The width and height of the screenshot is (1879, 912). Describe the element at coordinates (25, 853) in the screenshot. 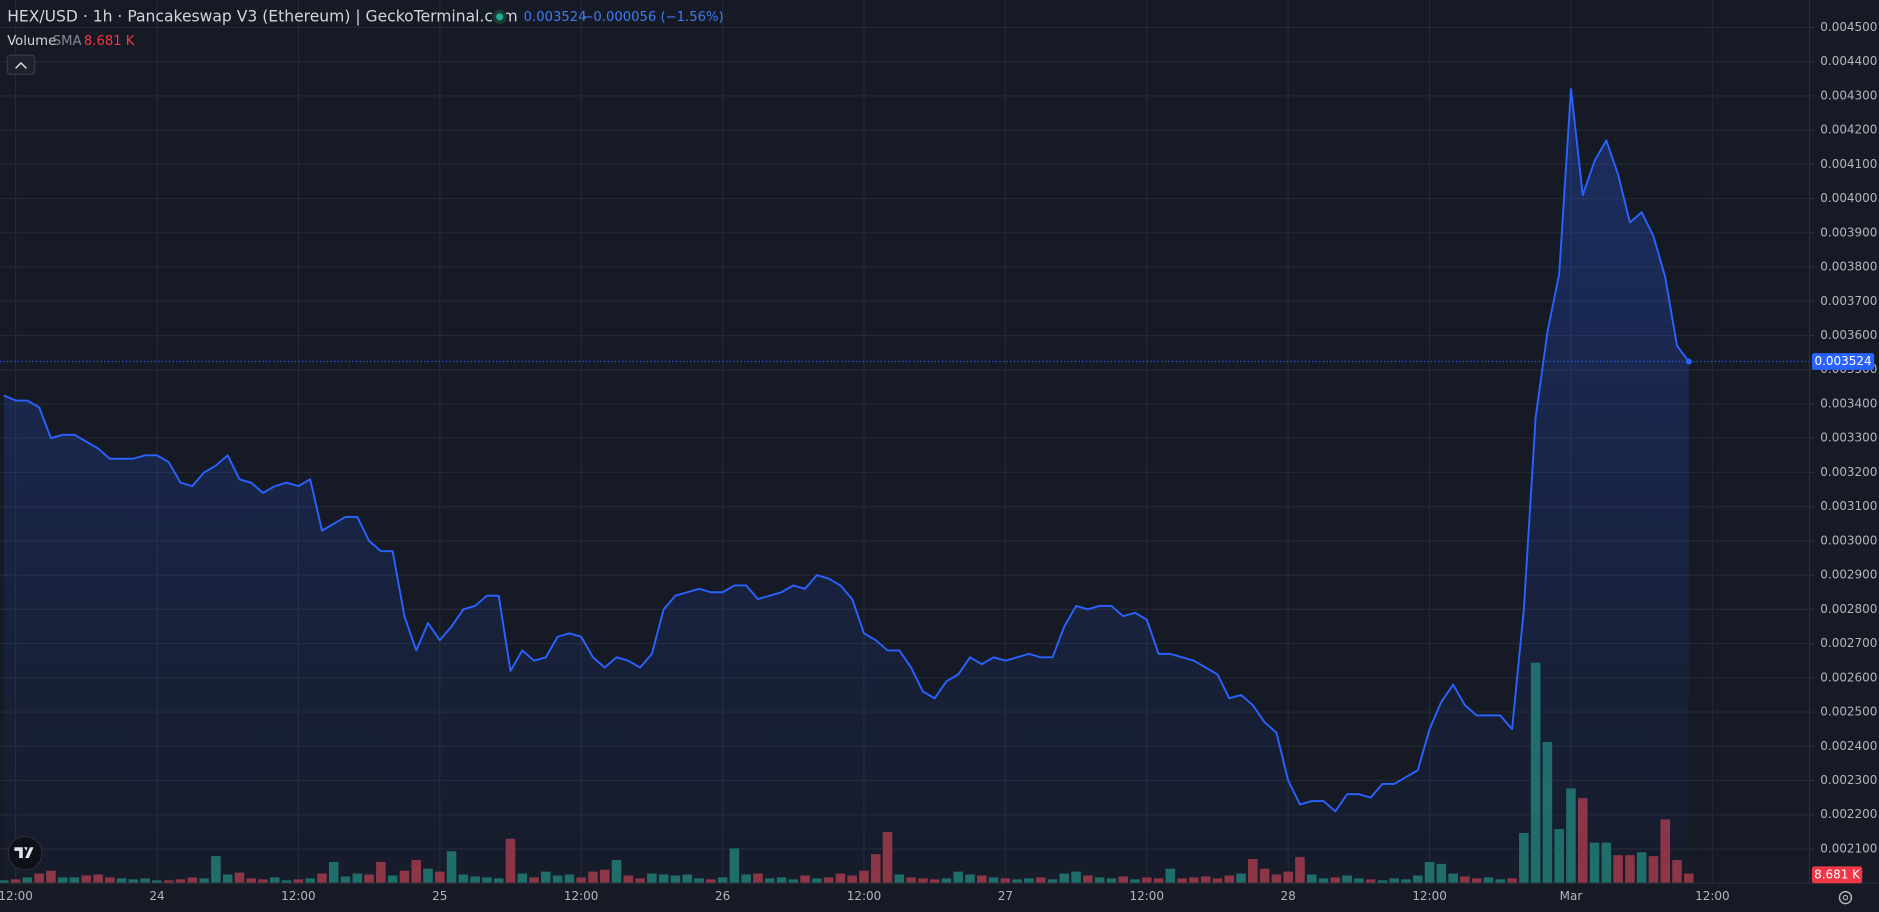

I see `logo` at that location.